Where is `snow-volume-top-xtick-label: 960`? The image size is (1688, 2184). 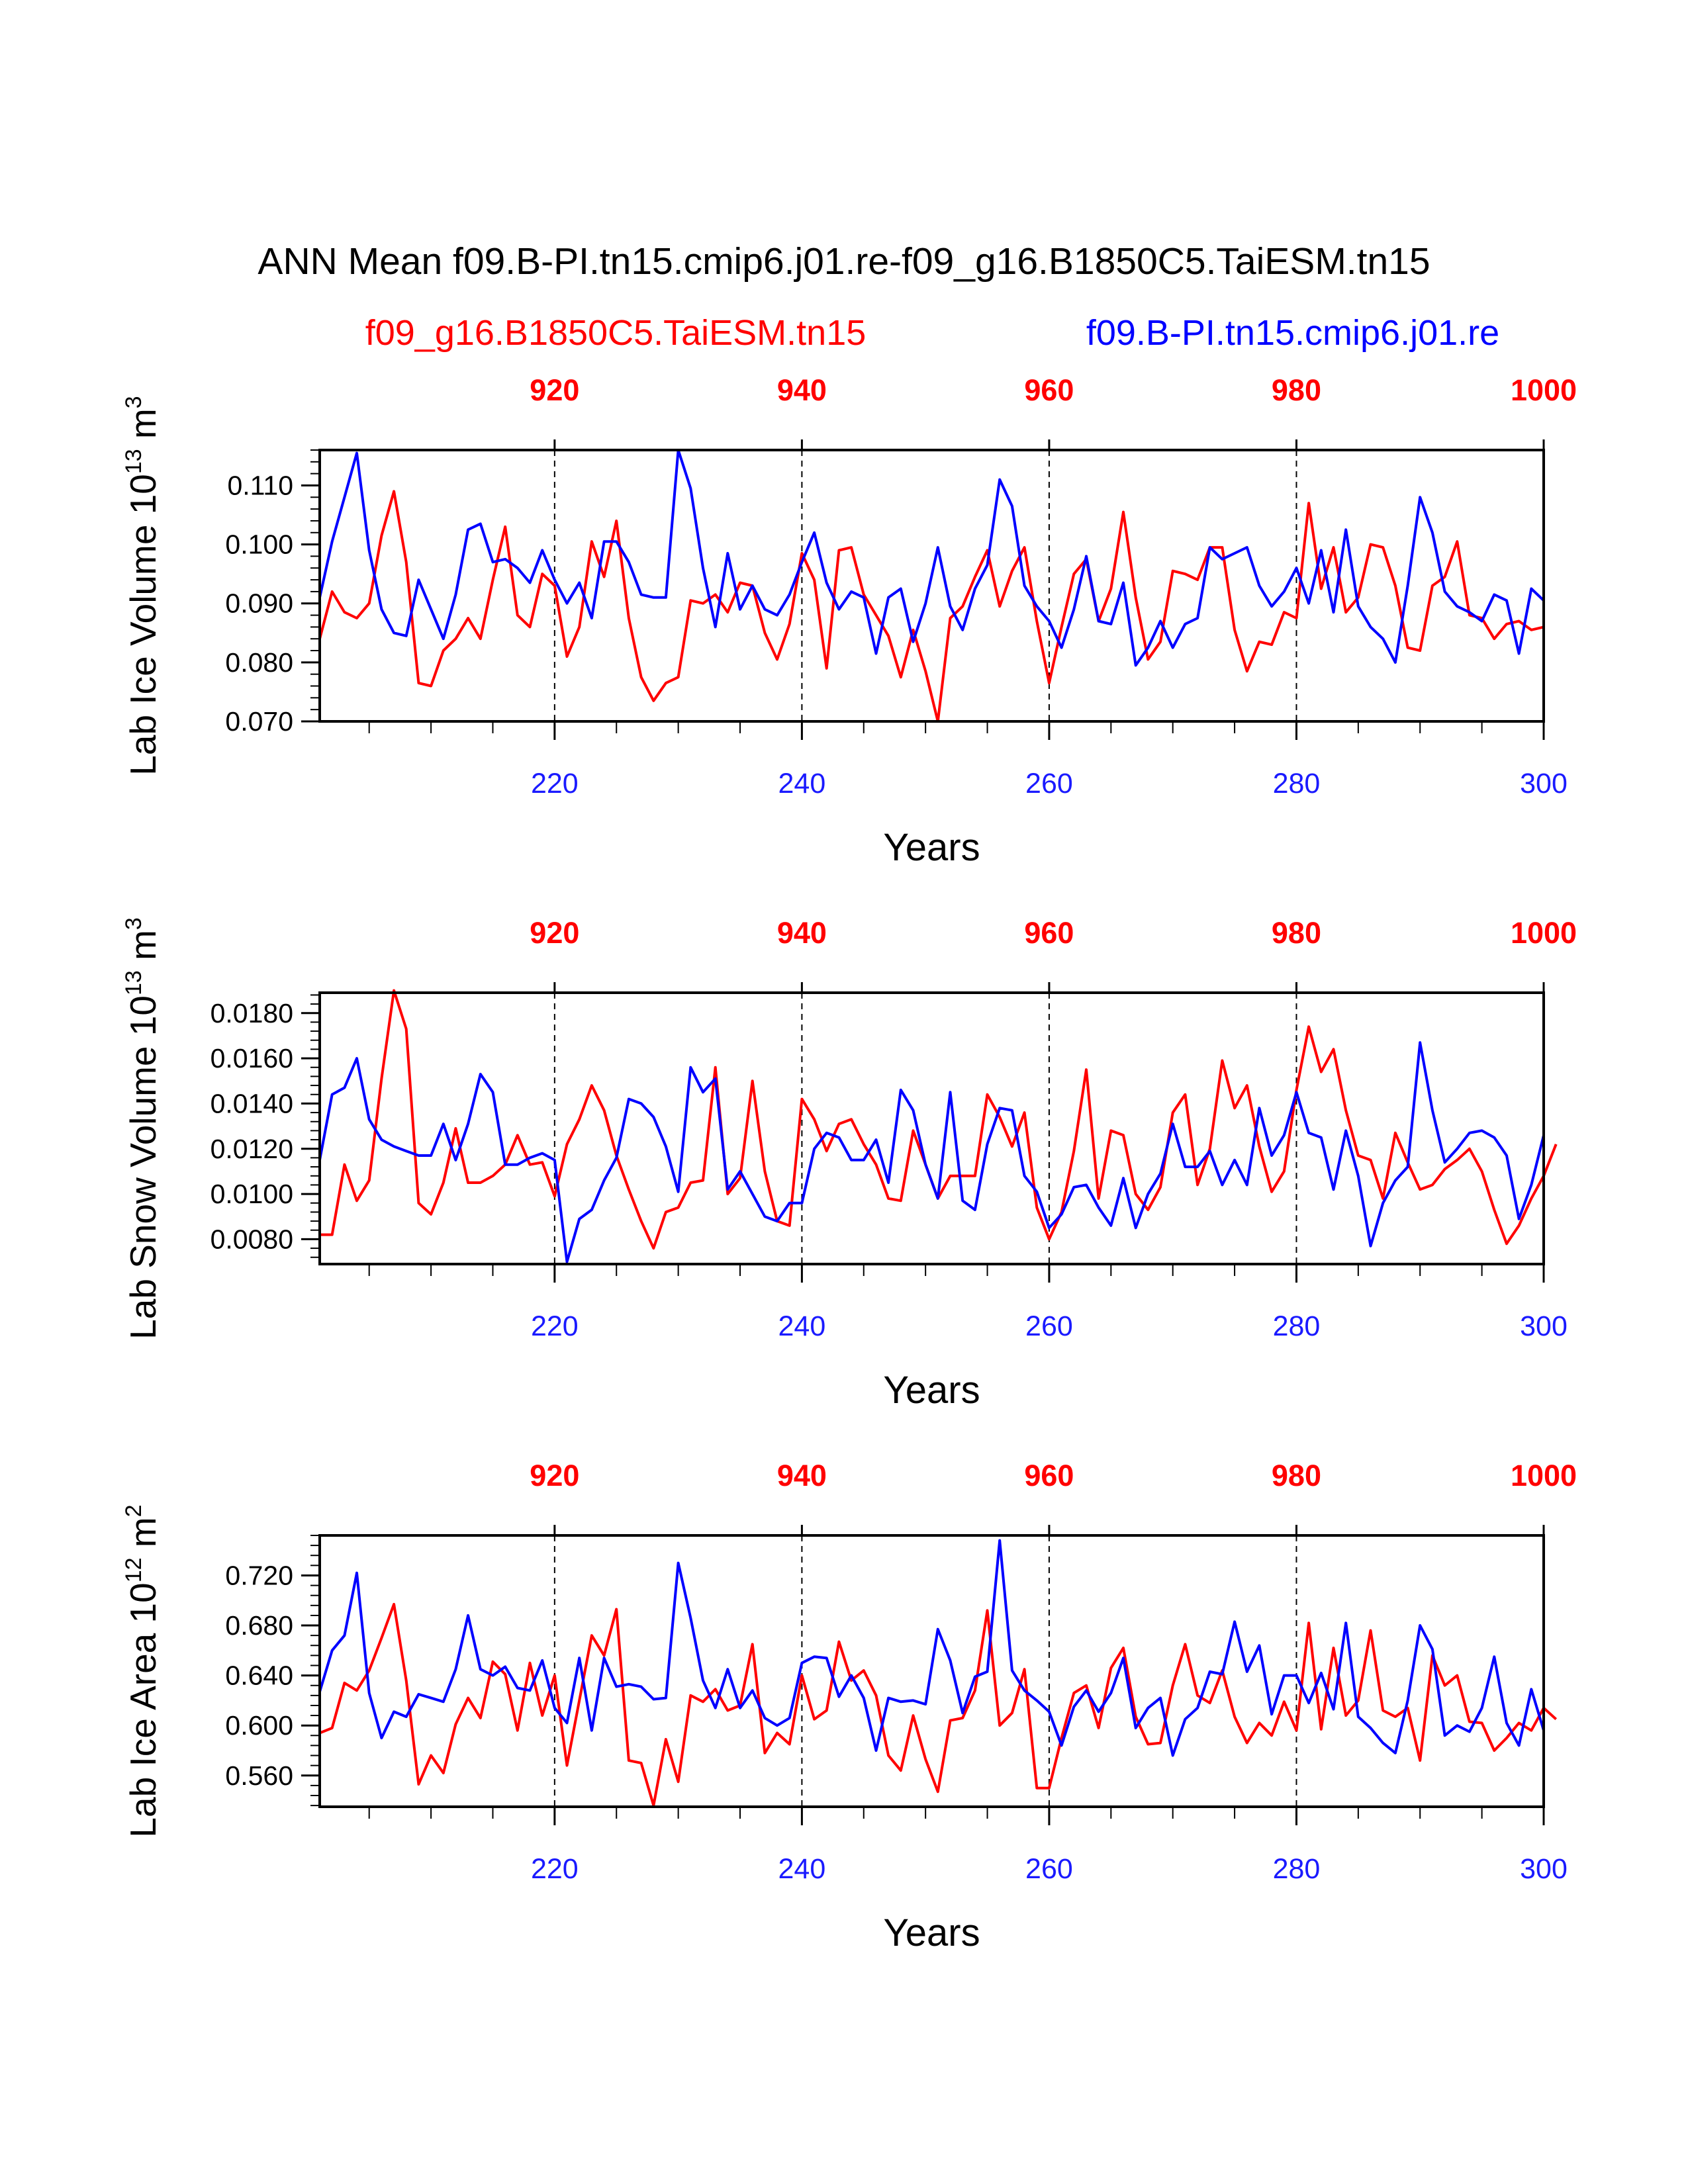 snow-volume-top-xtick-label: 960 is located at coordinates (1049, 933).